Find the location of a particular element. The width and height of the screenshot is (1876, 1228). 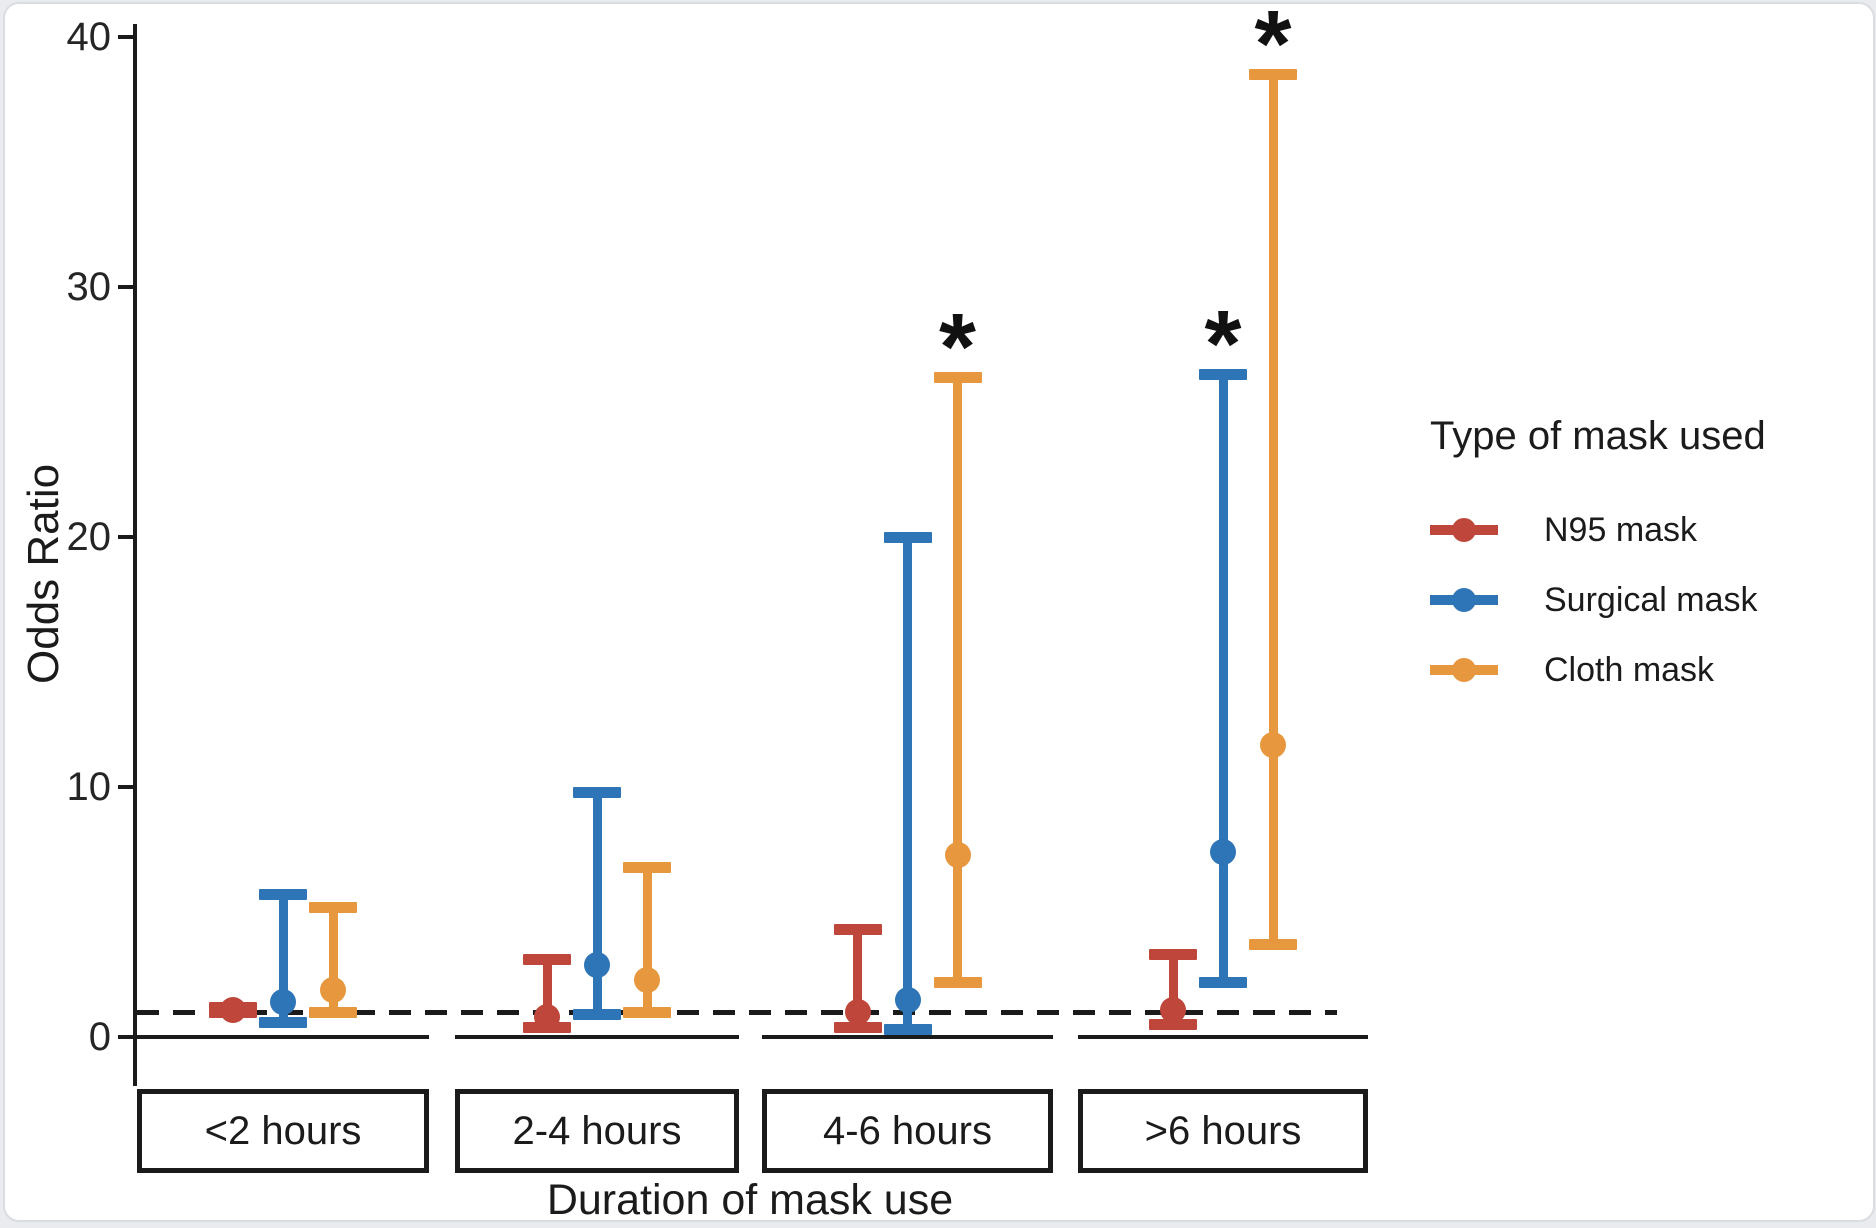

point-estimate-cloth-4-6-hours is located at coordinates (957, 854).